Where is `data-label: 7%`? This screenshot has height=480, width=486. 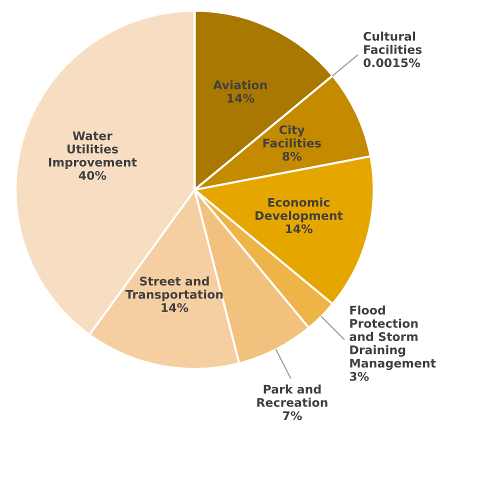 data-label: 7% is located at coordinates (292, 415).